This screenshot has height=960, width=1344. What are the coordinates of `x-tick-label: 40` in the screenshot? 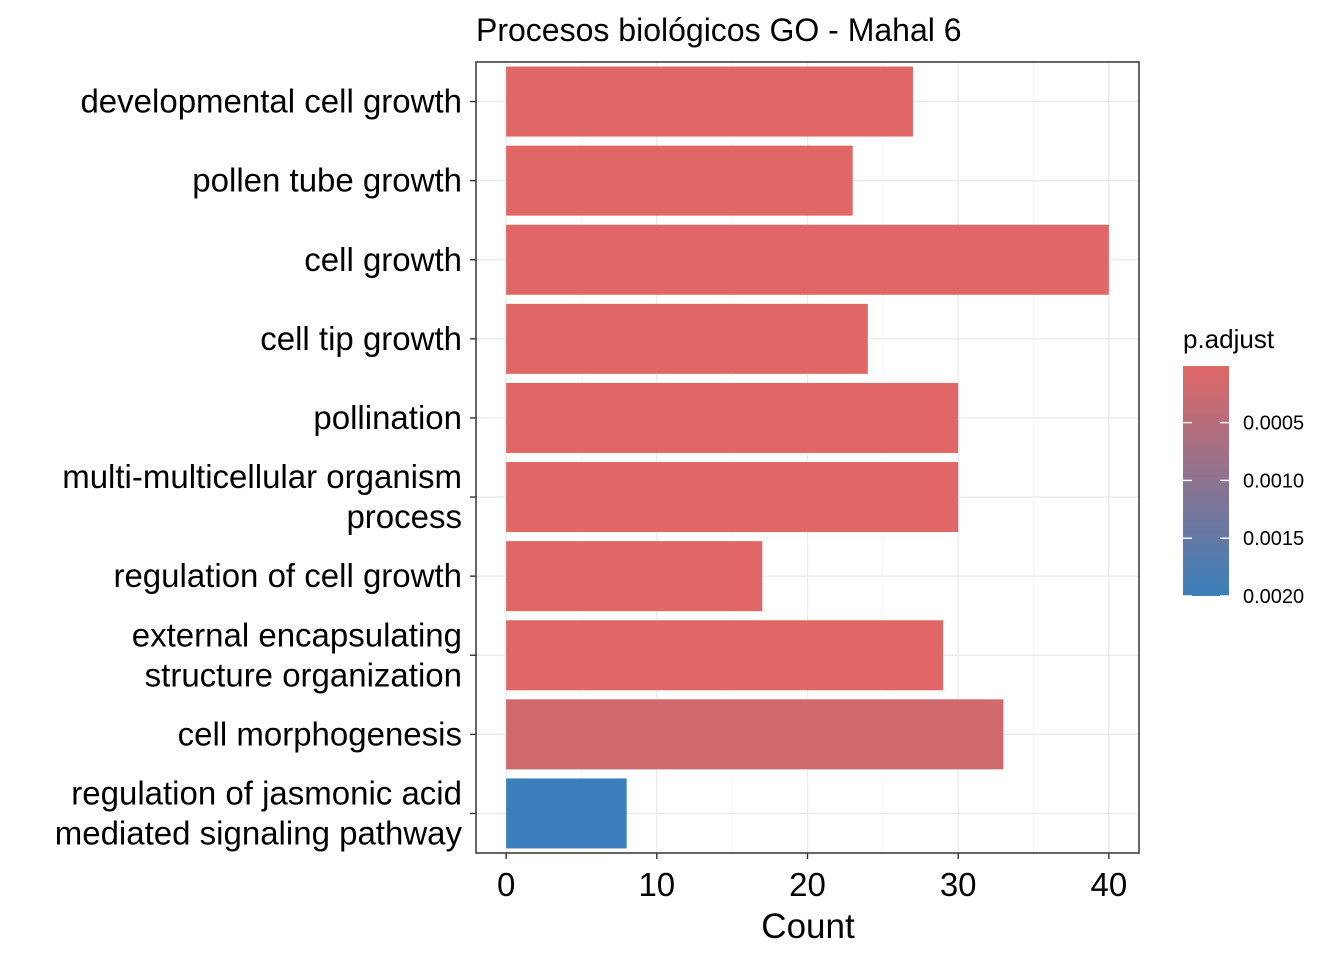 It's located at (1109, 884).